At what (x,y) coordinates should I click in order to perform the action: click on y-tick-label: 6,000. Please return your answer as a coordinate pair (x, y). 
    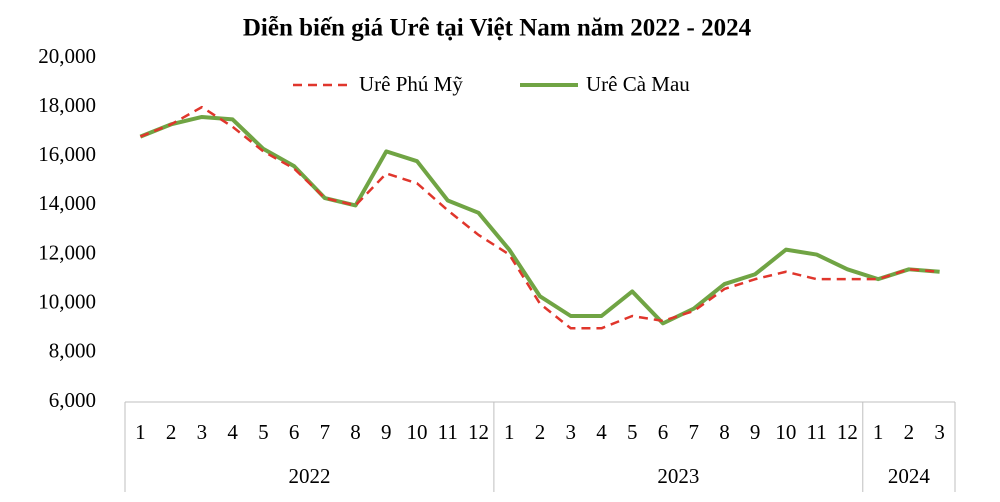
    Looking at the image, I should click on (72, 400).